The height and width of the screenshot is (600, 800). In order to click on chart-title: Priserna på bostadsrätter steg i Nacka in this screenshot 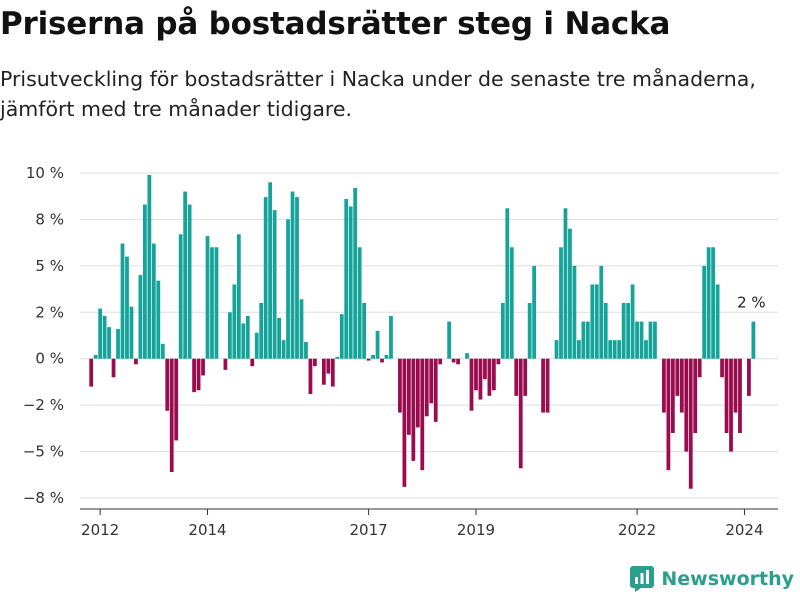, I will do `click(335, 24)`.